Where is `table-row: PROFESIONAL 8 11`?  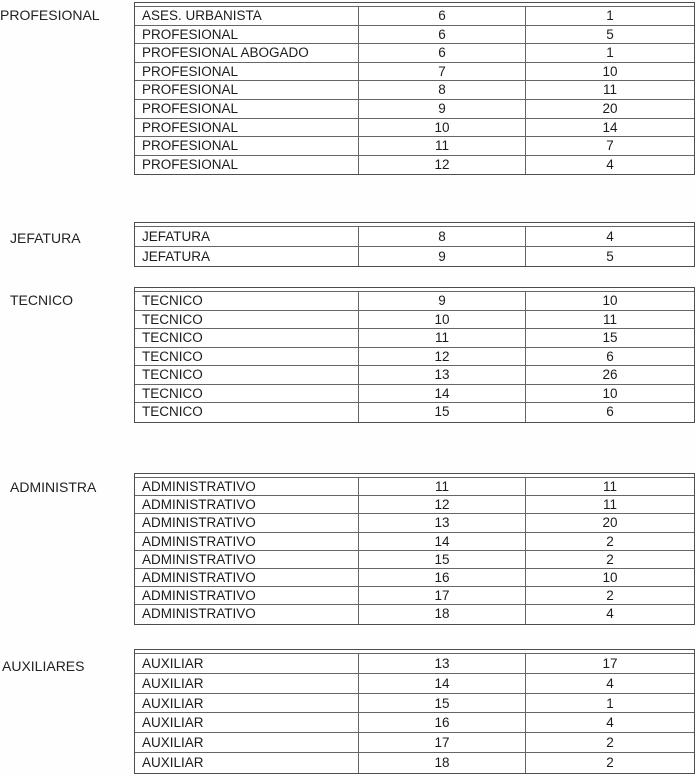 table-row: PROFESIONAL 8 11 is located at coordinates (414, 90).